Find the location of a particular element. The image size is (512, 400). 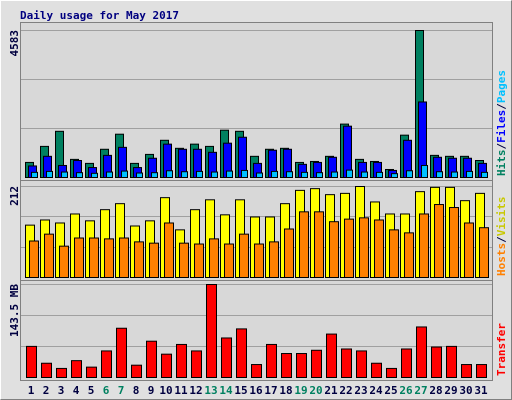

x-tick-label: 16 is located at coordinates (256, 390).